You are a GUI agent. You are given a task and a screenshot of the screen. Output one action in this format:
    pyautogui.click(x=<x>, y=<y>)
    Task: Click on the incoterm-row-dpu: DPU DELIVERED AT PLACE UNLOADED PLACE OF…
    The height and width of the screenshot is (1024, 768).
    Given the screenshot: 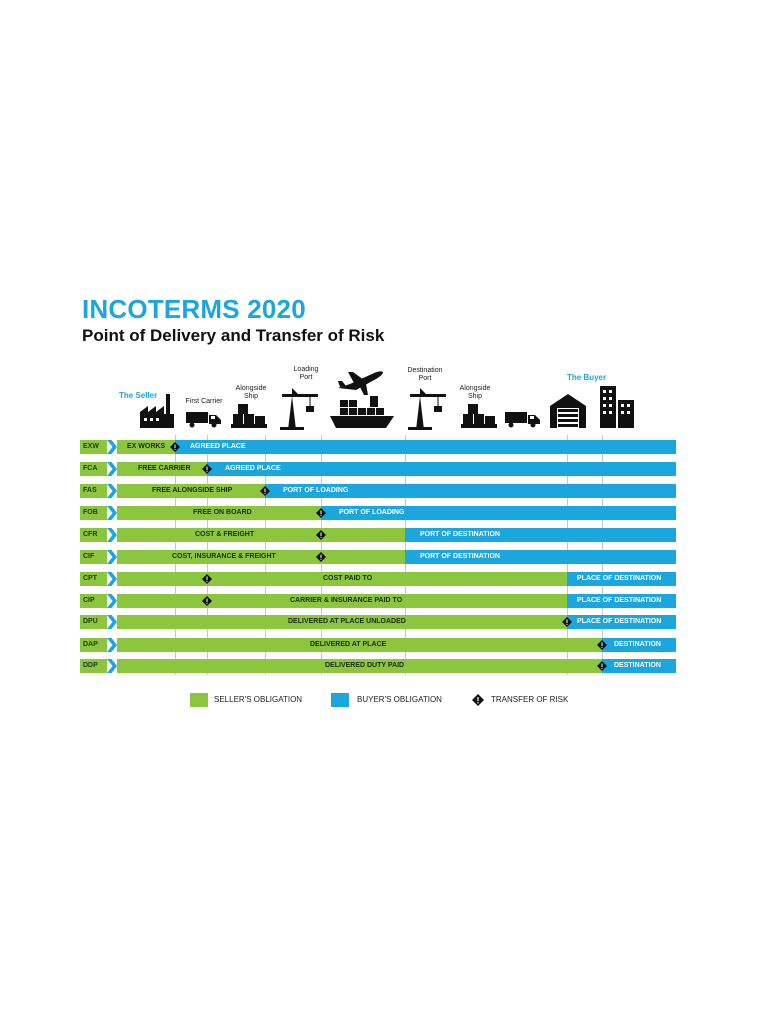 What is the action you would take?
    pyautogui.click(x=378, y=622)
    